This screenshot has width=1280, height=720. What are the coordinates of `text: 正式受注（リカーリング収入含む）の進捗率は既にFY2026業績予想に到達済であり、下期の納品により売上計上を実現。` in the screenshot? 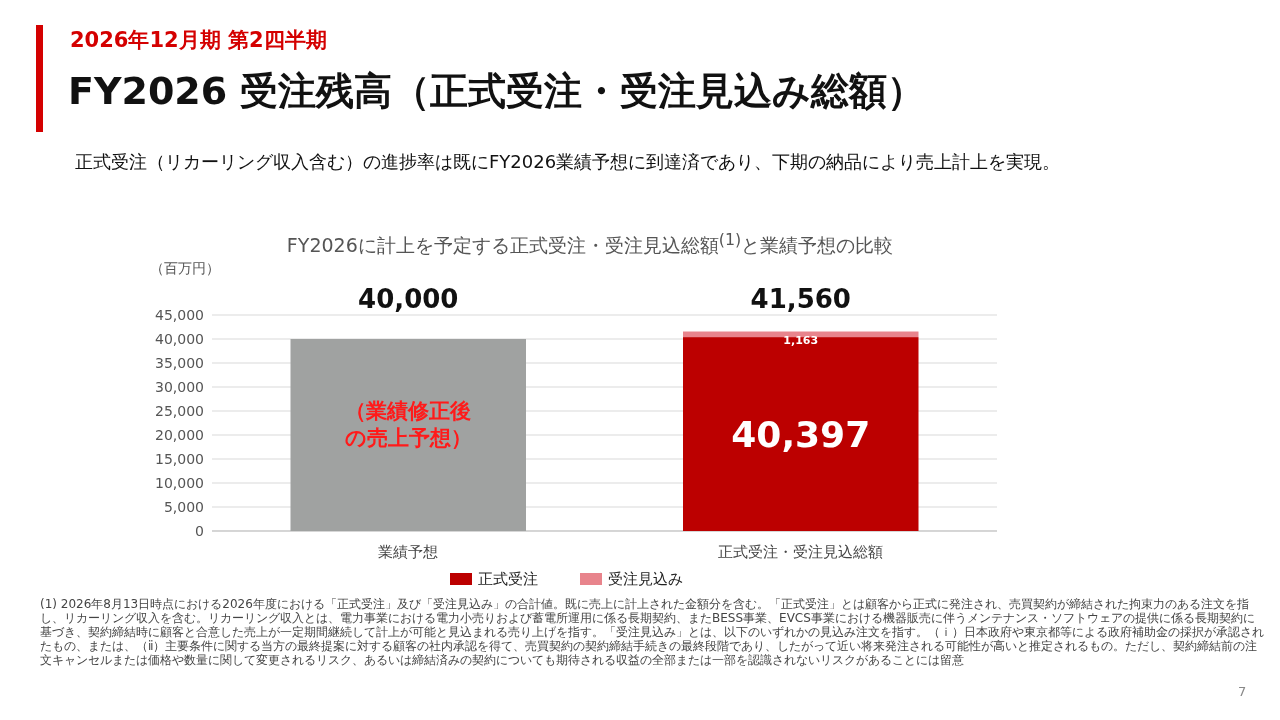 It's located at (568, 162).